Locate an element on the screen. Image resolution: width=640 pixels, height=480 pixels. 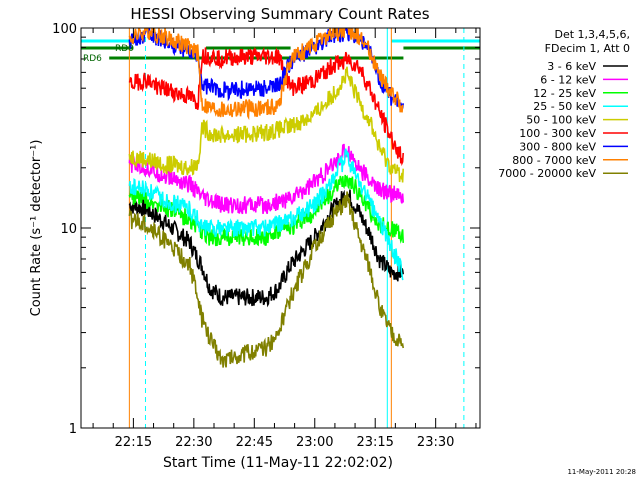
legend-label: 6 - 12 keV is located at coordinates (568, 79).